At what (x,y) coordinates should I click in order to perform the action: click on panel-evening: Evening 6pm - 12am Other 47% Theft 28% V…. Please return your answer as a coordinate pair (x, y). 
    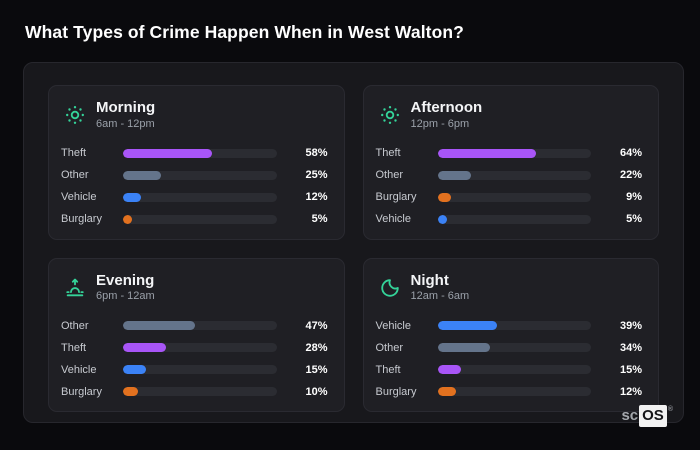
    Looking at the image, I should click on (196, 334).